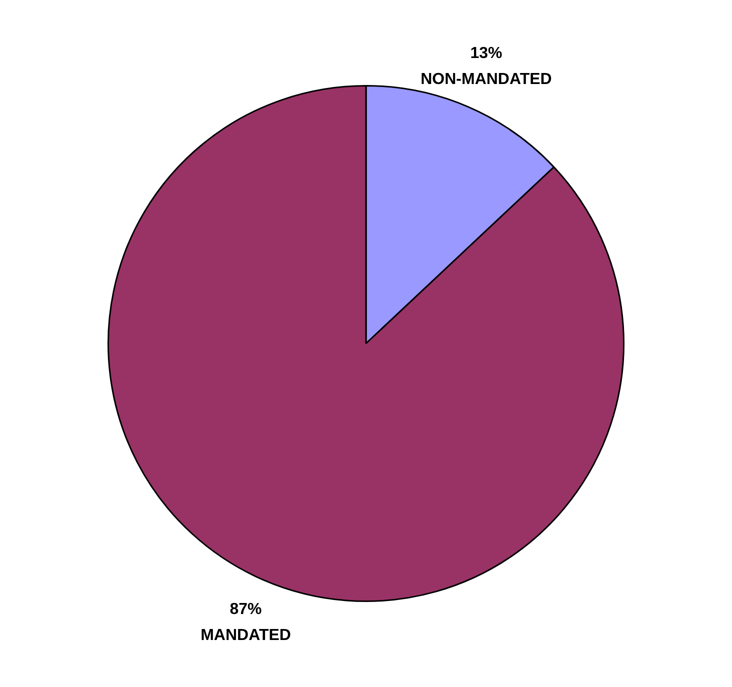 The image size is (732, 687). I want to click on data-label: 87%, so click(246, 609).